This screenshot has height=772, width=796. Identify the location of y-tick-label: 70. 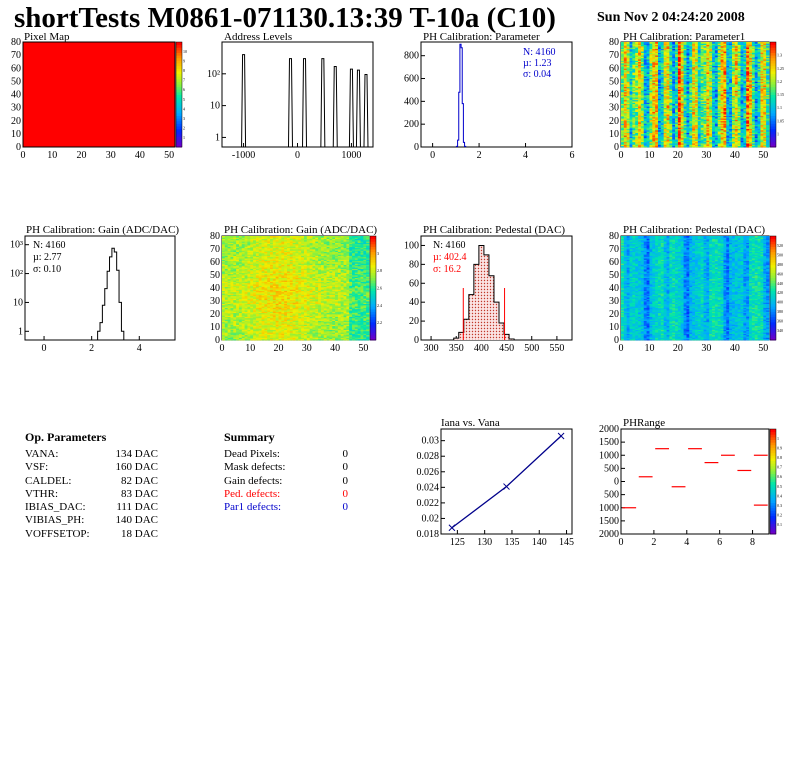
(16, 55).